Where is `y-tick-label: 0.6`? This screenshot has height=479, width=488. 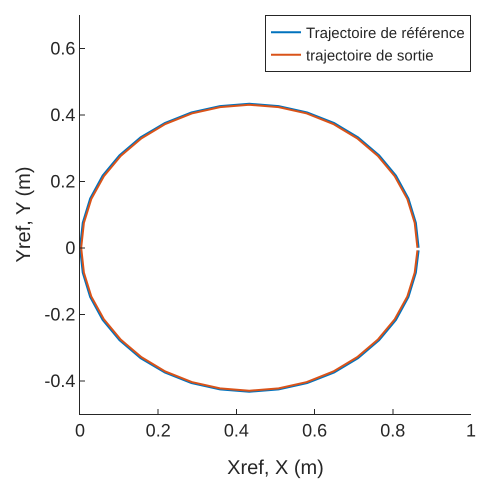
y-tick-label: 0.6 is located at coordinates (63, 48).